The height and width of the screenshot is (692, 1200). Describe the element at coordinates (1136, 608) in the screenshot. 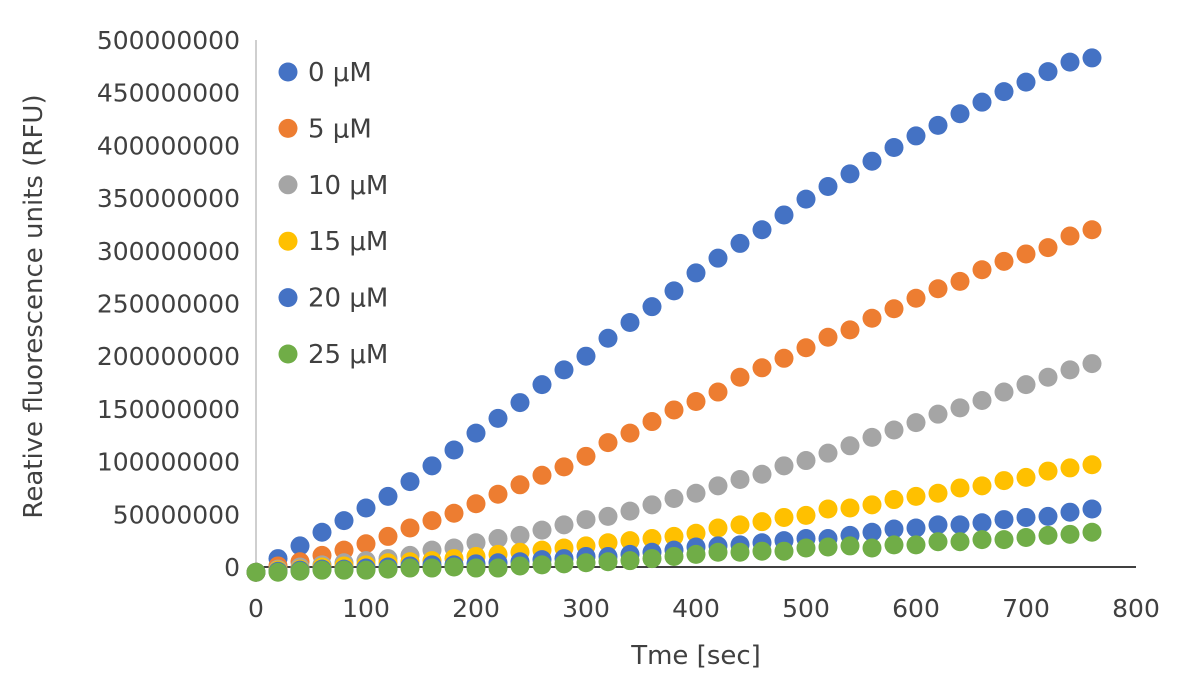

I see `x-tick-label: 800` at that location.